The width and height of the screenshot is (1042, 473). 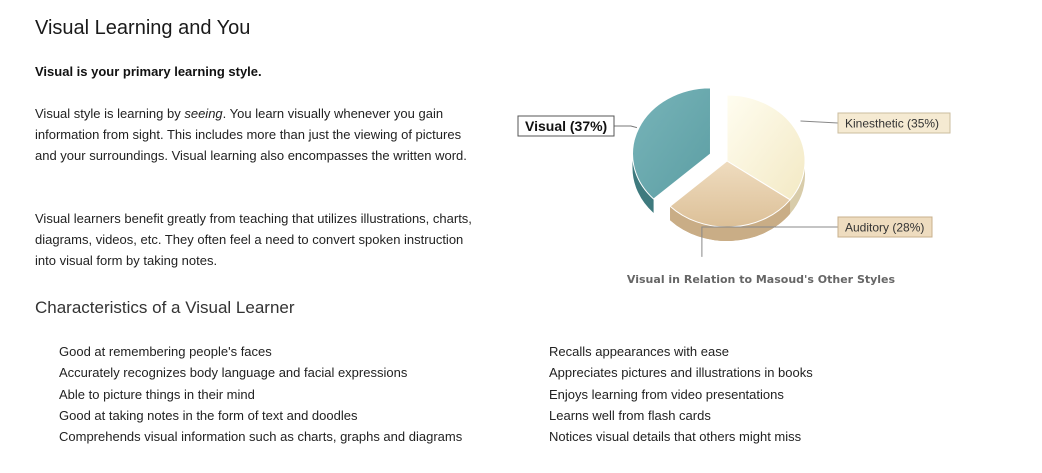 What do you see at coordinates (630, 415) in the screenshot?
I see `characteristic-item: Learns well from flash cards` at bounding box center [630, 415].